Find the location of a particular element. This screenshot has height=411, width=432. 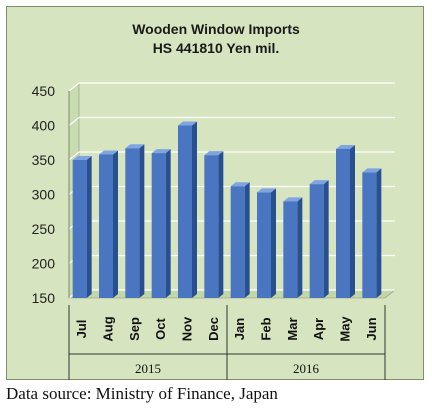

y-tick-label: 350 is located at coordinates (44, 160).